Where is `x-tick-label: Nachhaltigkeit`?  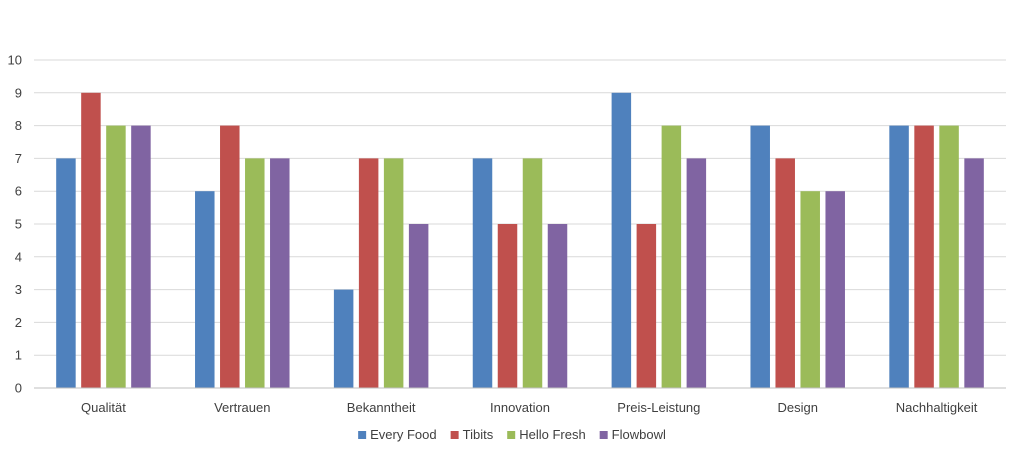
x-tick-label: Nachhaltigkeit is located at coordinates (937, 407).